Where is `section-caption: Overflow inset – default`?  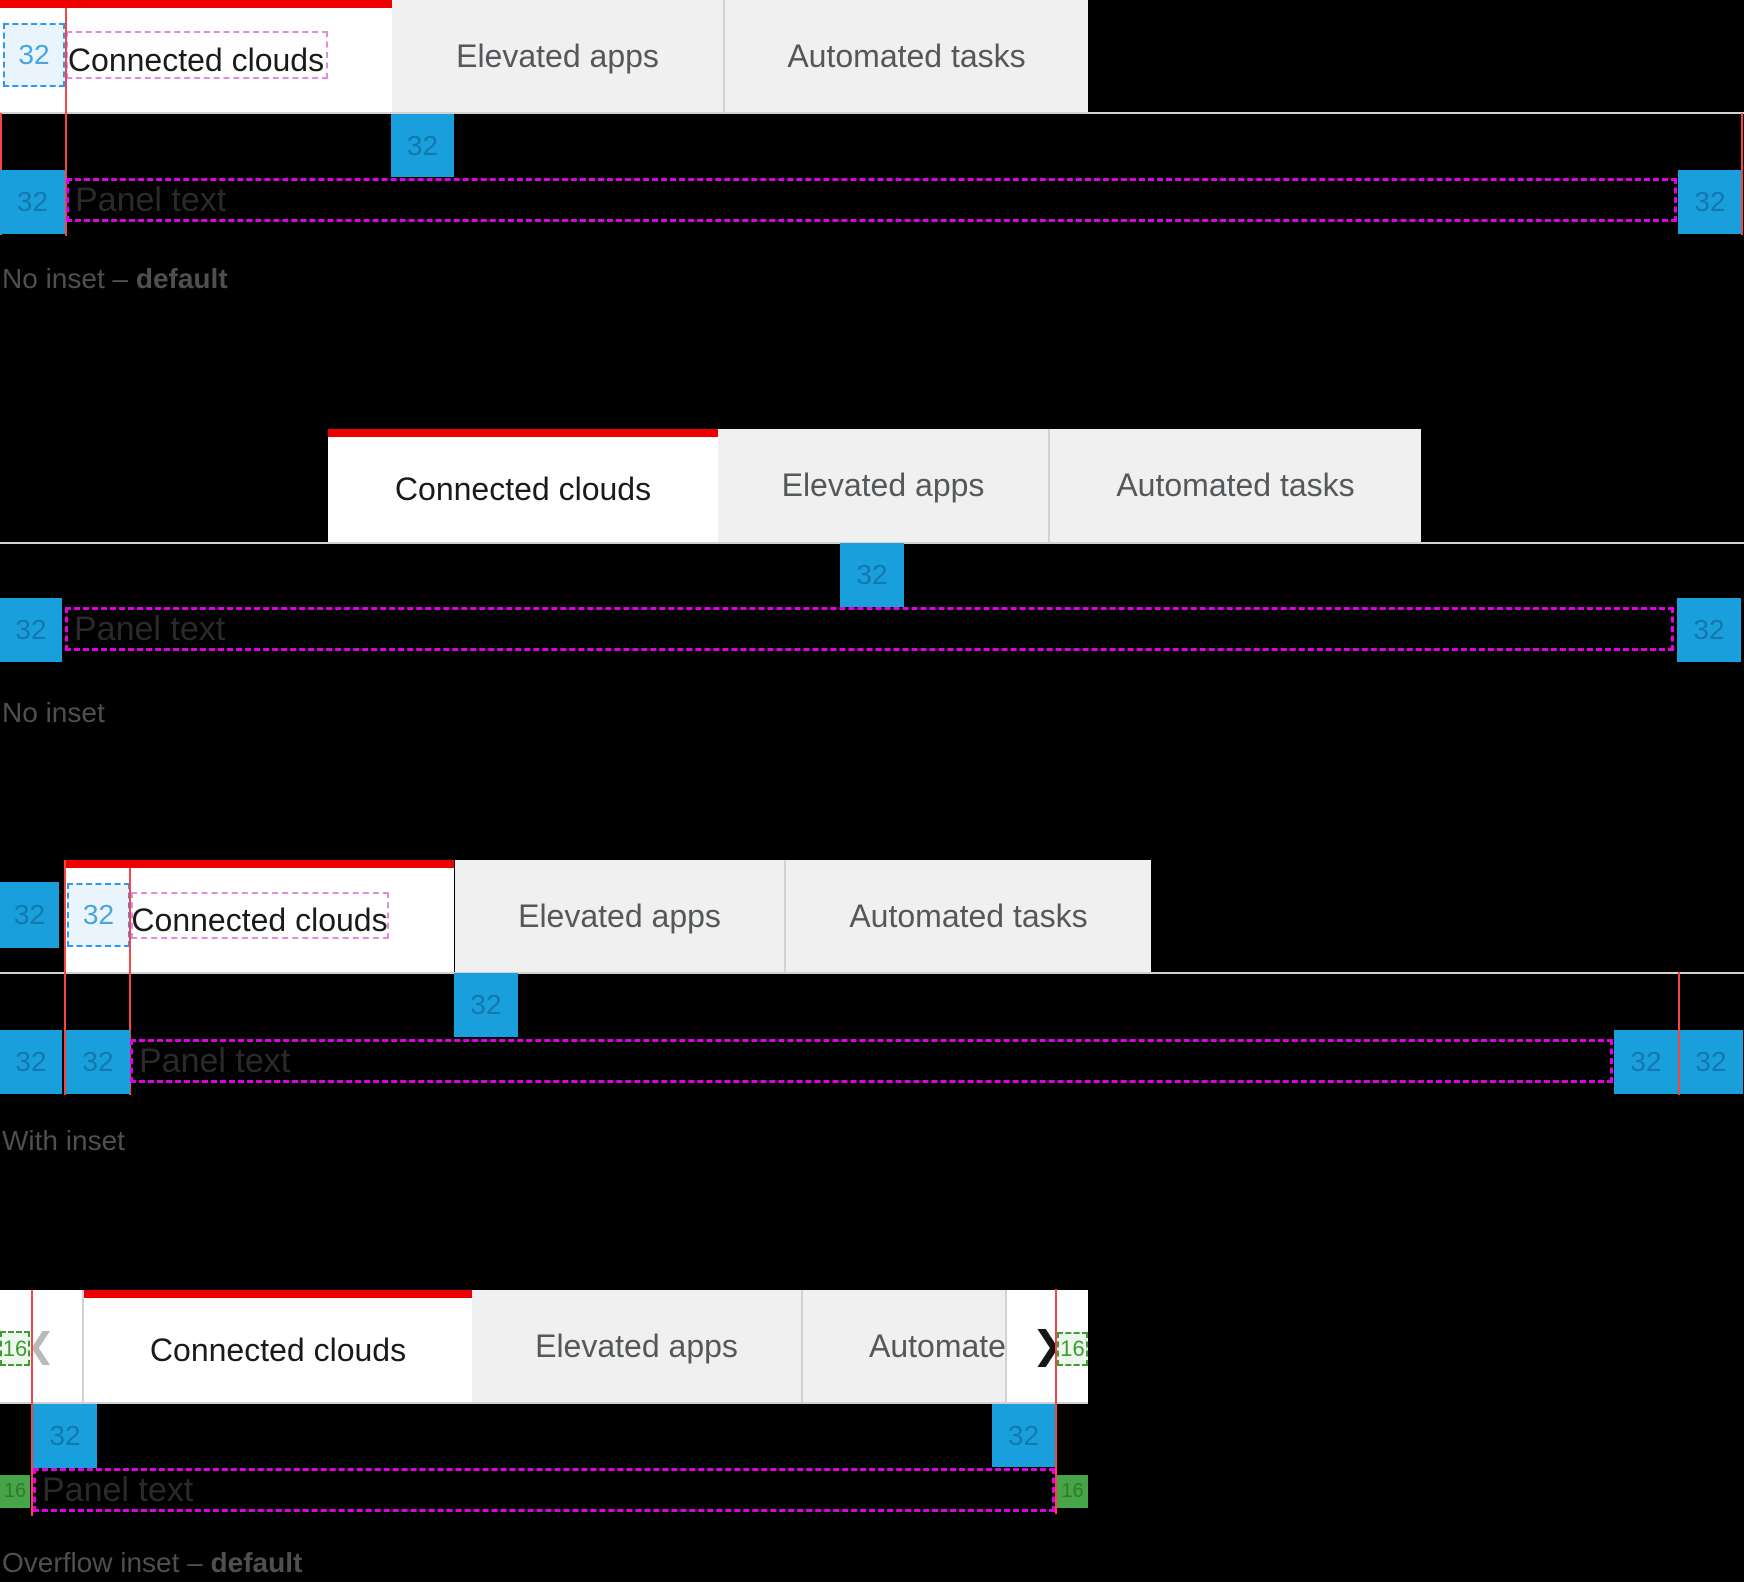
section-caption: Overflow inset – default is located at coordinates (152, 1563).